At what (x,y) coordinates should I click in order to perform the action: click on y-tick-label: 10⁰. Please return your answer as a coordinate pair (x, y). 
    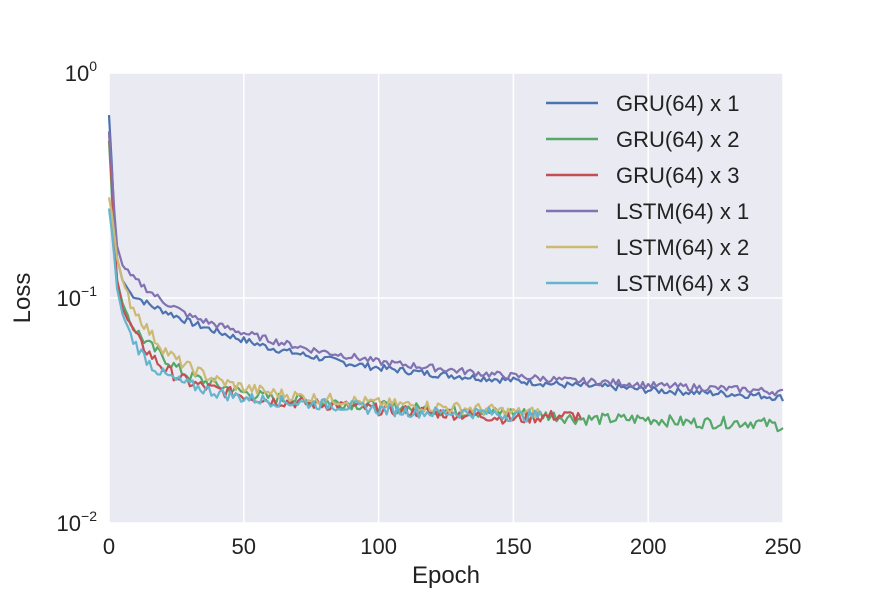
    Looking at the image, I should click on (81, 72).